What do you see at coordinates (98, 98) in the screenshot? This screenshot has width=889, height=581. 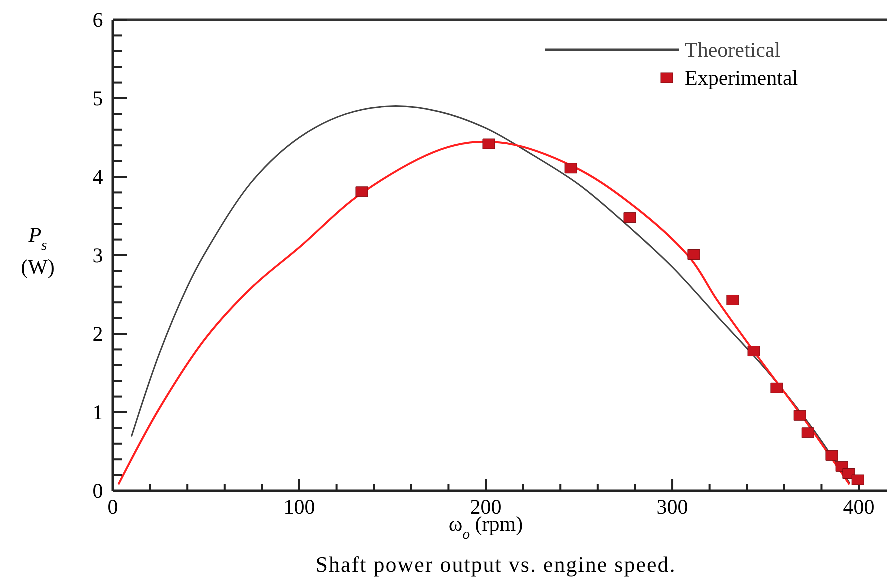 I see `y-tick-label: 5` at bounding box center [98, 98].